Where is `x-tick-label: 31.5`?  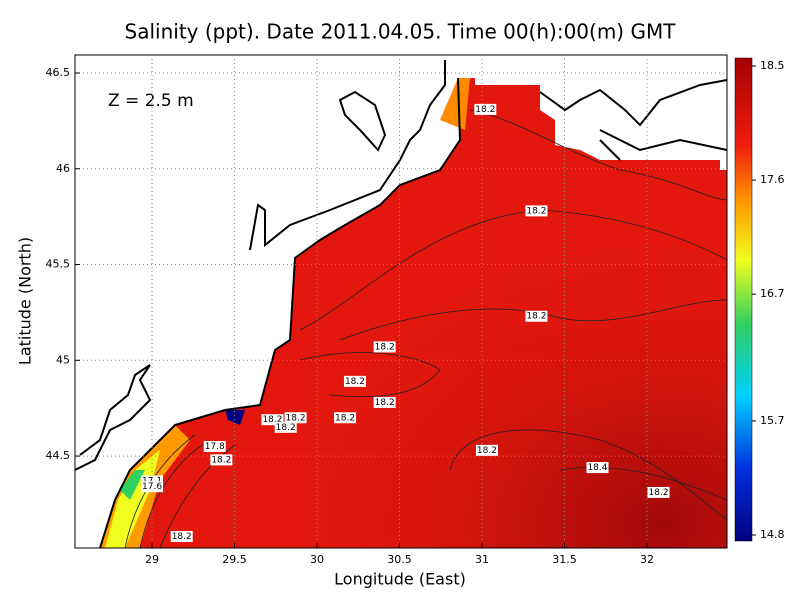
x-tick-label: 31.5 is located at coordinates (564, 559).